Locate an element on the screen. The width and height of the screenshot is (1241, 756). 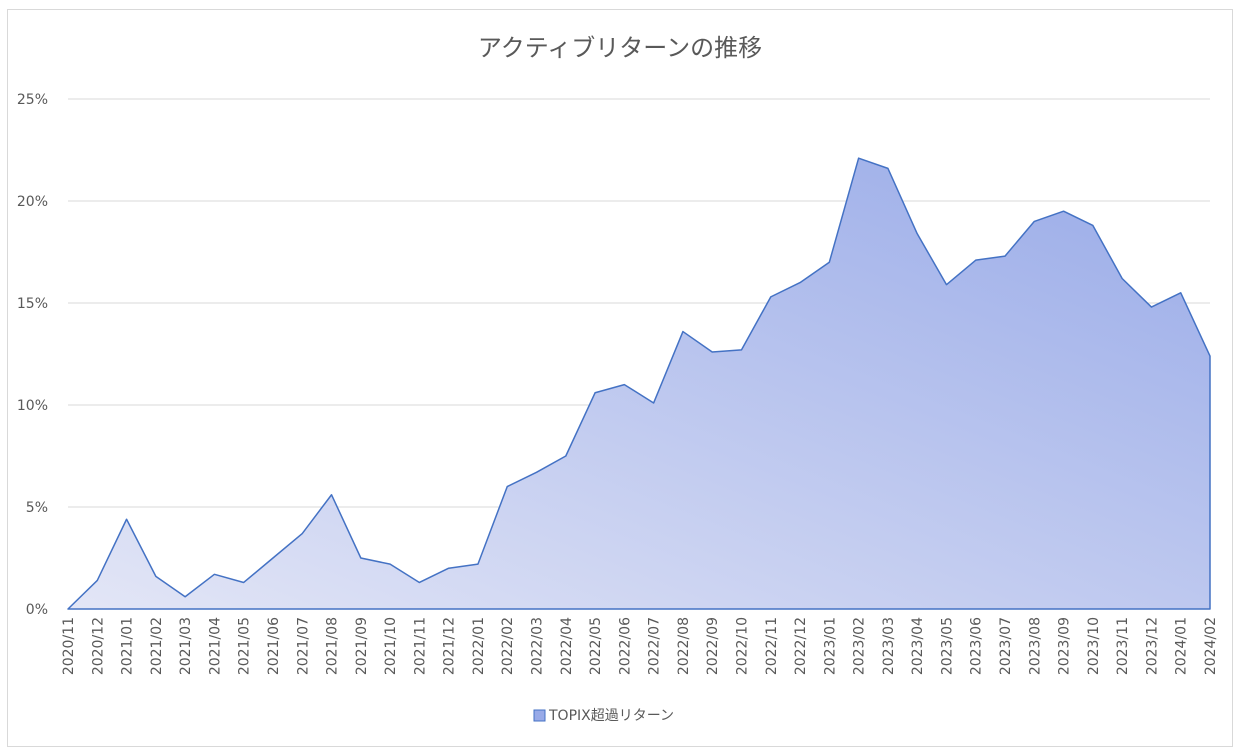
y-tick-label: 0% is located at coordinates (37, 610).